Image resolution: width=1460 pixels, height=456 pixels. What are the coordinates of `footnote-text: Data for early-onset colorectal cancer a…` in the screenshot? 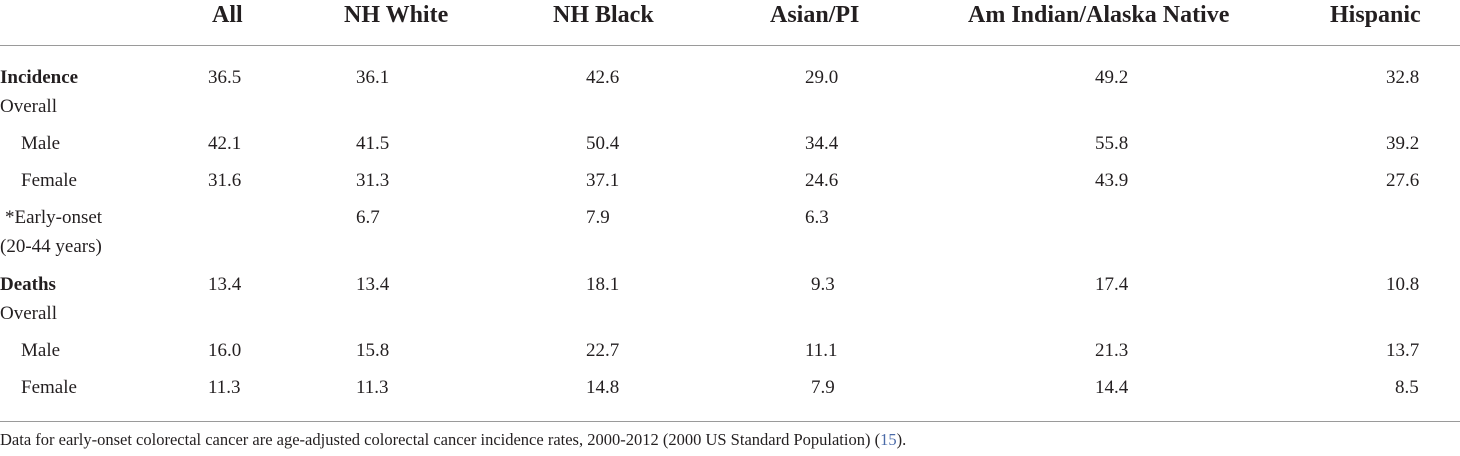 It's located at (440, 439).